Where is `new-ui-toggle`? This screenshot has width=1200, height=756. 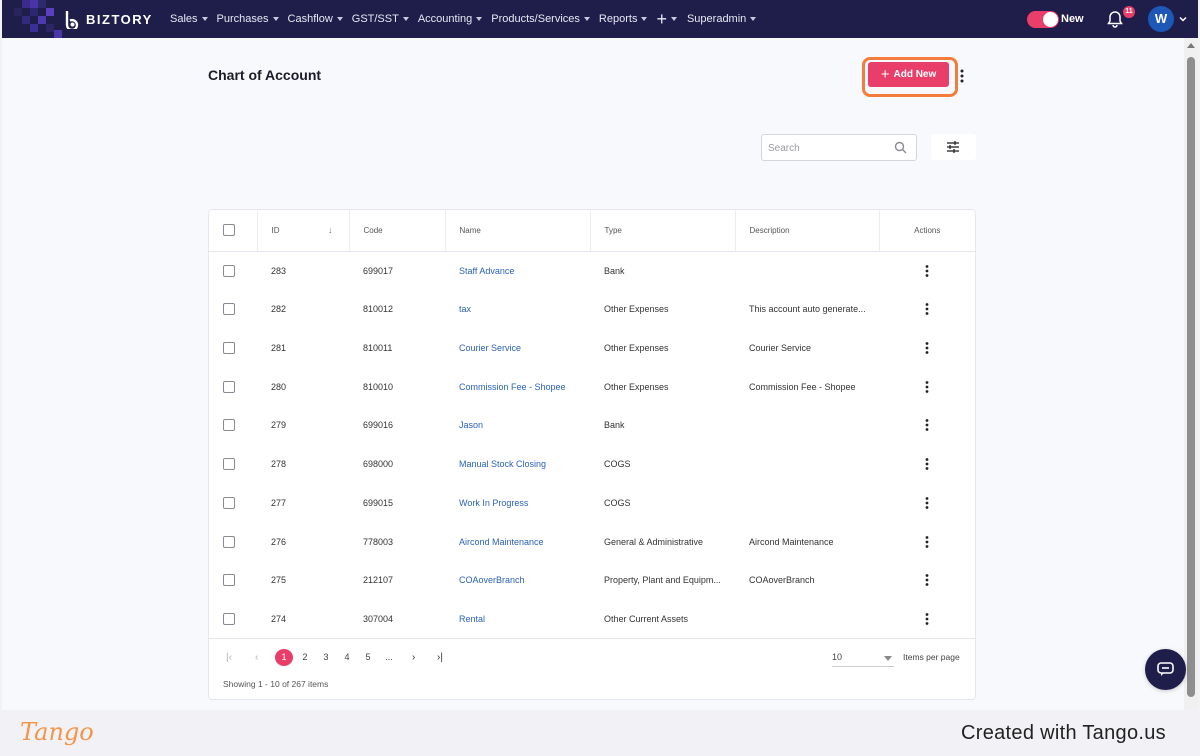 new-ui-toggle is located at coordinates (1043, 19).